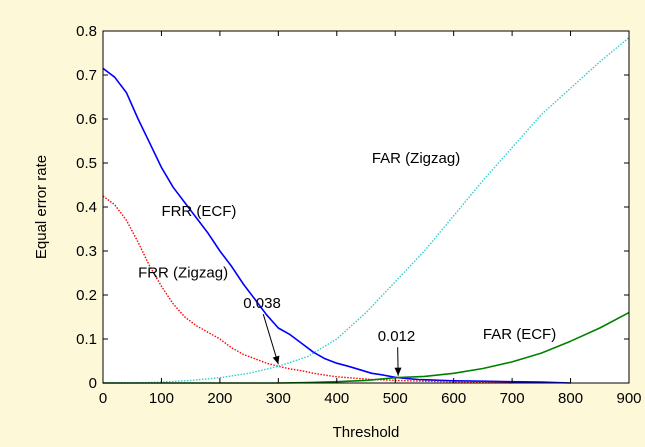 Image resolution: width=645 pixels, height=447 pixels. I want to click on y-tick-label: 0.2, so click(86, 295).